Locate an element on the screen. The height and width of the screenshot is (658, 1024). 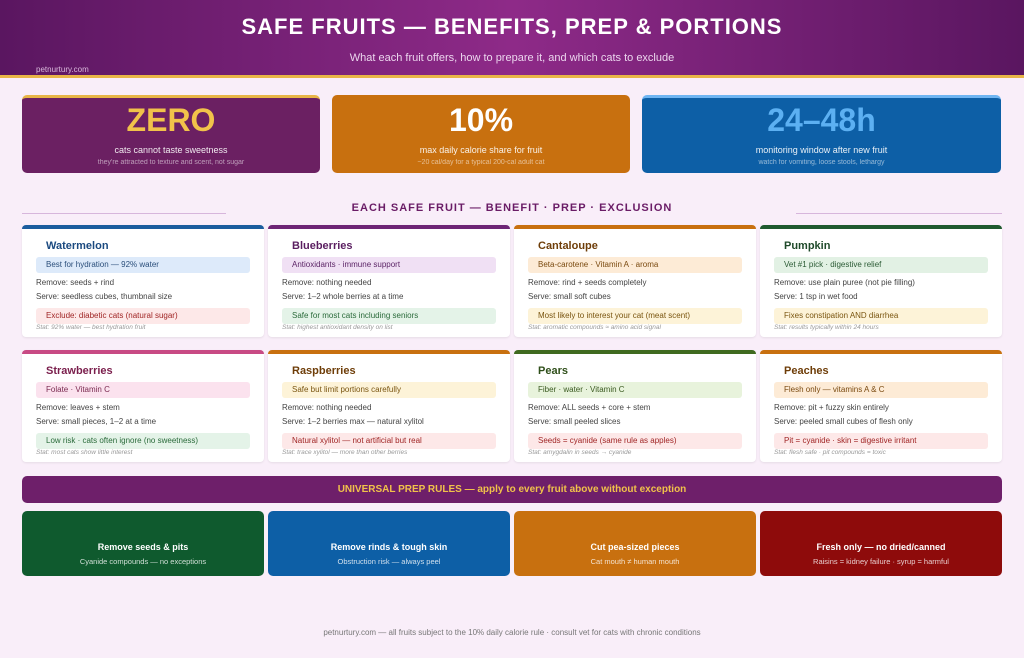
benefit: Safe but limit portions carefully is located at coordinates (346, 389).